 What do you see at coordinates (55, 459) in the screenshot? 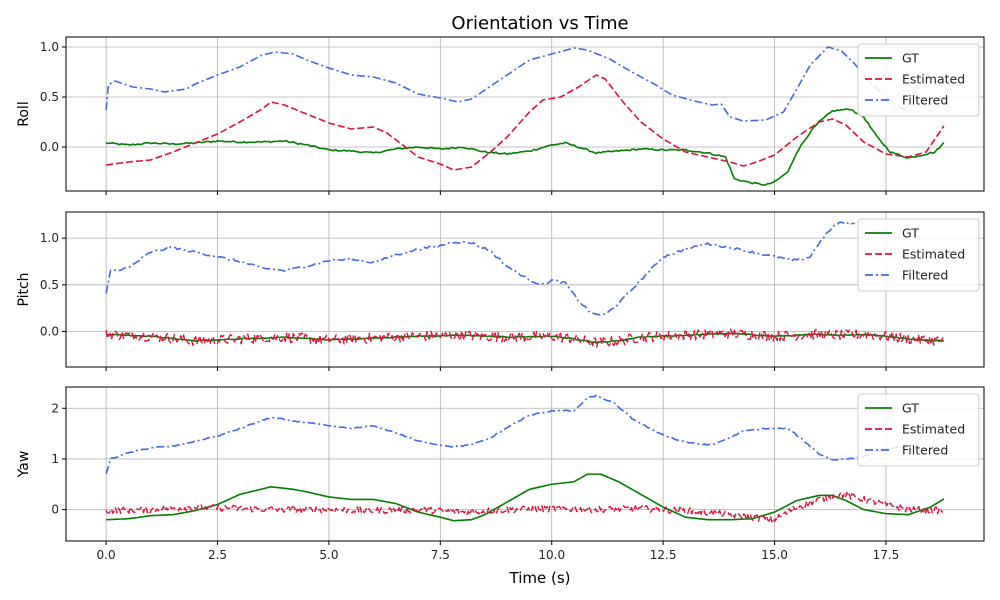
I see `y-tick-label: 1` at bounding box center [55, 459].